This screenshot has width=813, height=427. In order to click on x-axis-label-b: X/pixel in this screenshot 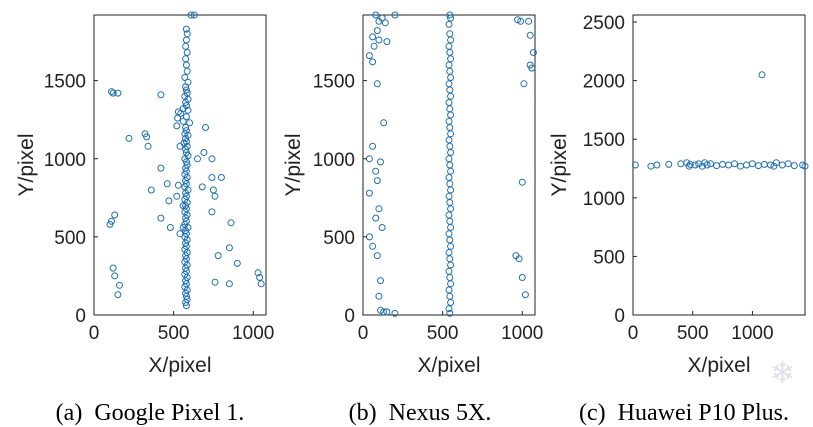, I will do `click(448, 365)`.